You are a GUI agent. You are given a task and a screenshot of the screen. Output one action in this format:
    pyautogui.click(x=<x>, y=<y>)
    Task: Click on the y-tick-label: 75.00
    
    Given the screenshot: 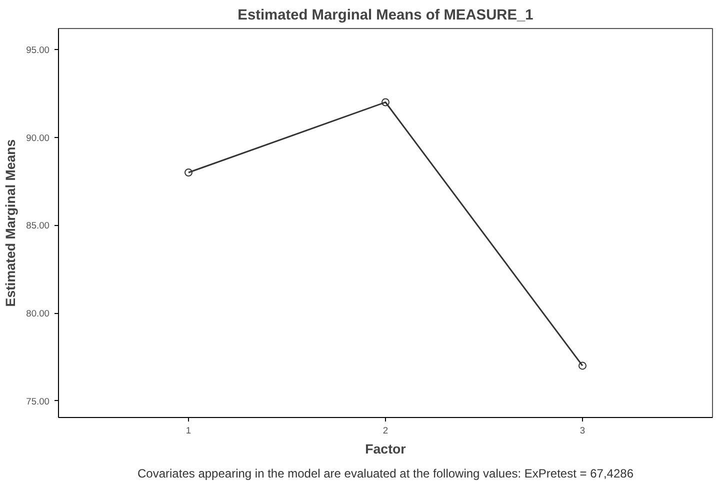 What is the action you would take?
    pyautogui.click(x=38, y=401)
    